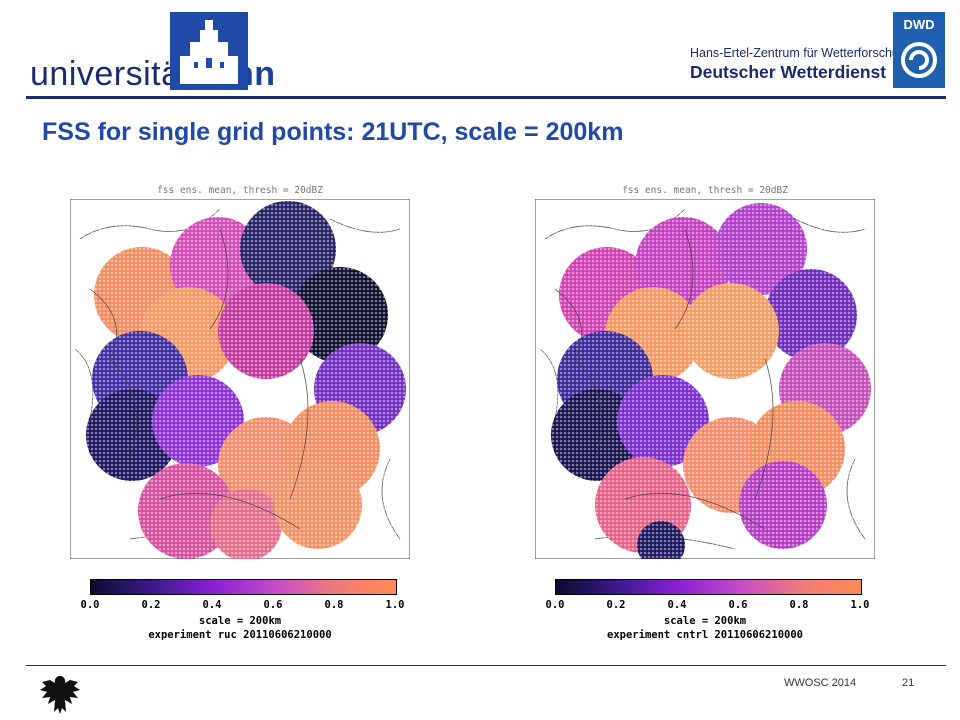  What do you see at coordinates (788, 72) in the screenshot?
I see `dwd-title: Deutscher Wetterdienst` at bounding box center [788, 72].